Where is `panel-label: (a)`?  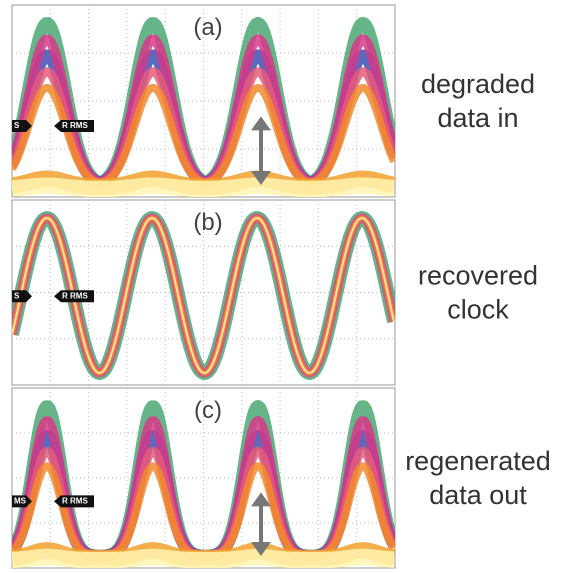 panel-label: (a) is located at coordinates (207, 27).